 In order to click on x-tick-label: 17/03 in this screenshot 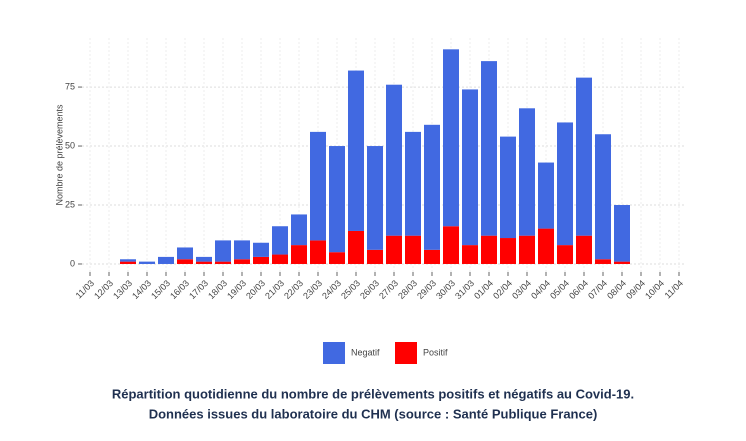, I will do `click(198, 289)`.